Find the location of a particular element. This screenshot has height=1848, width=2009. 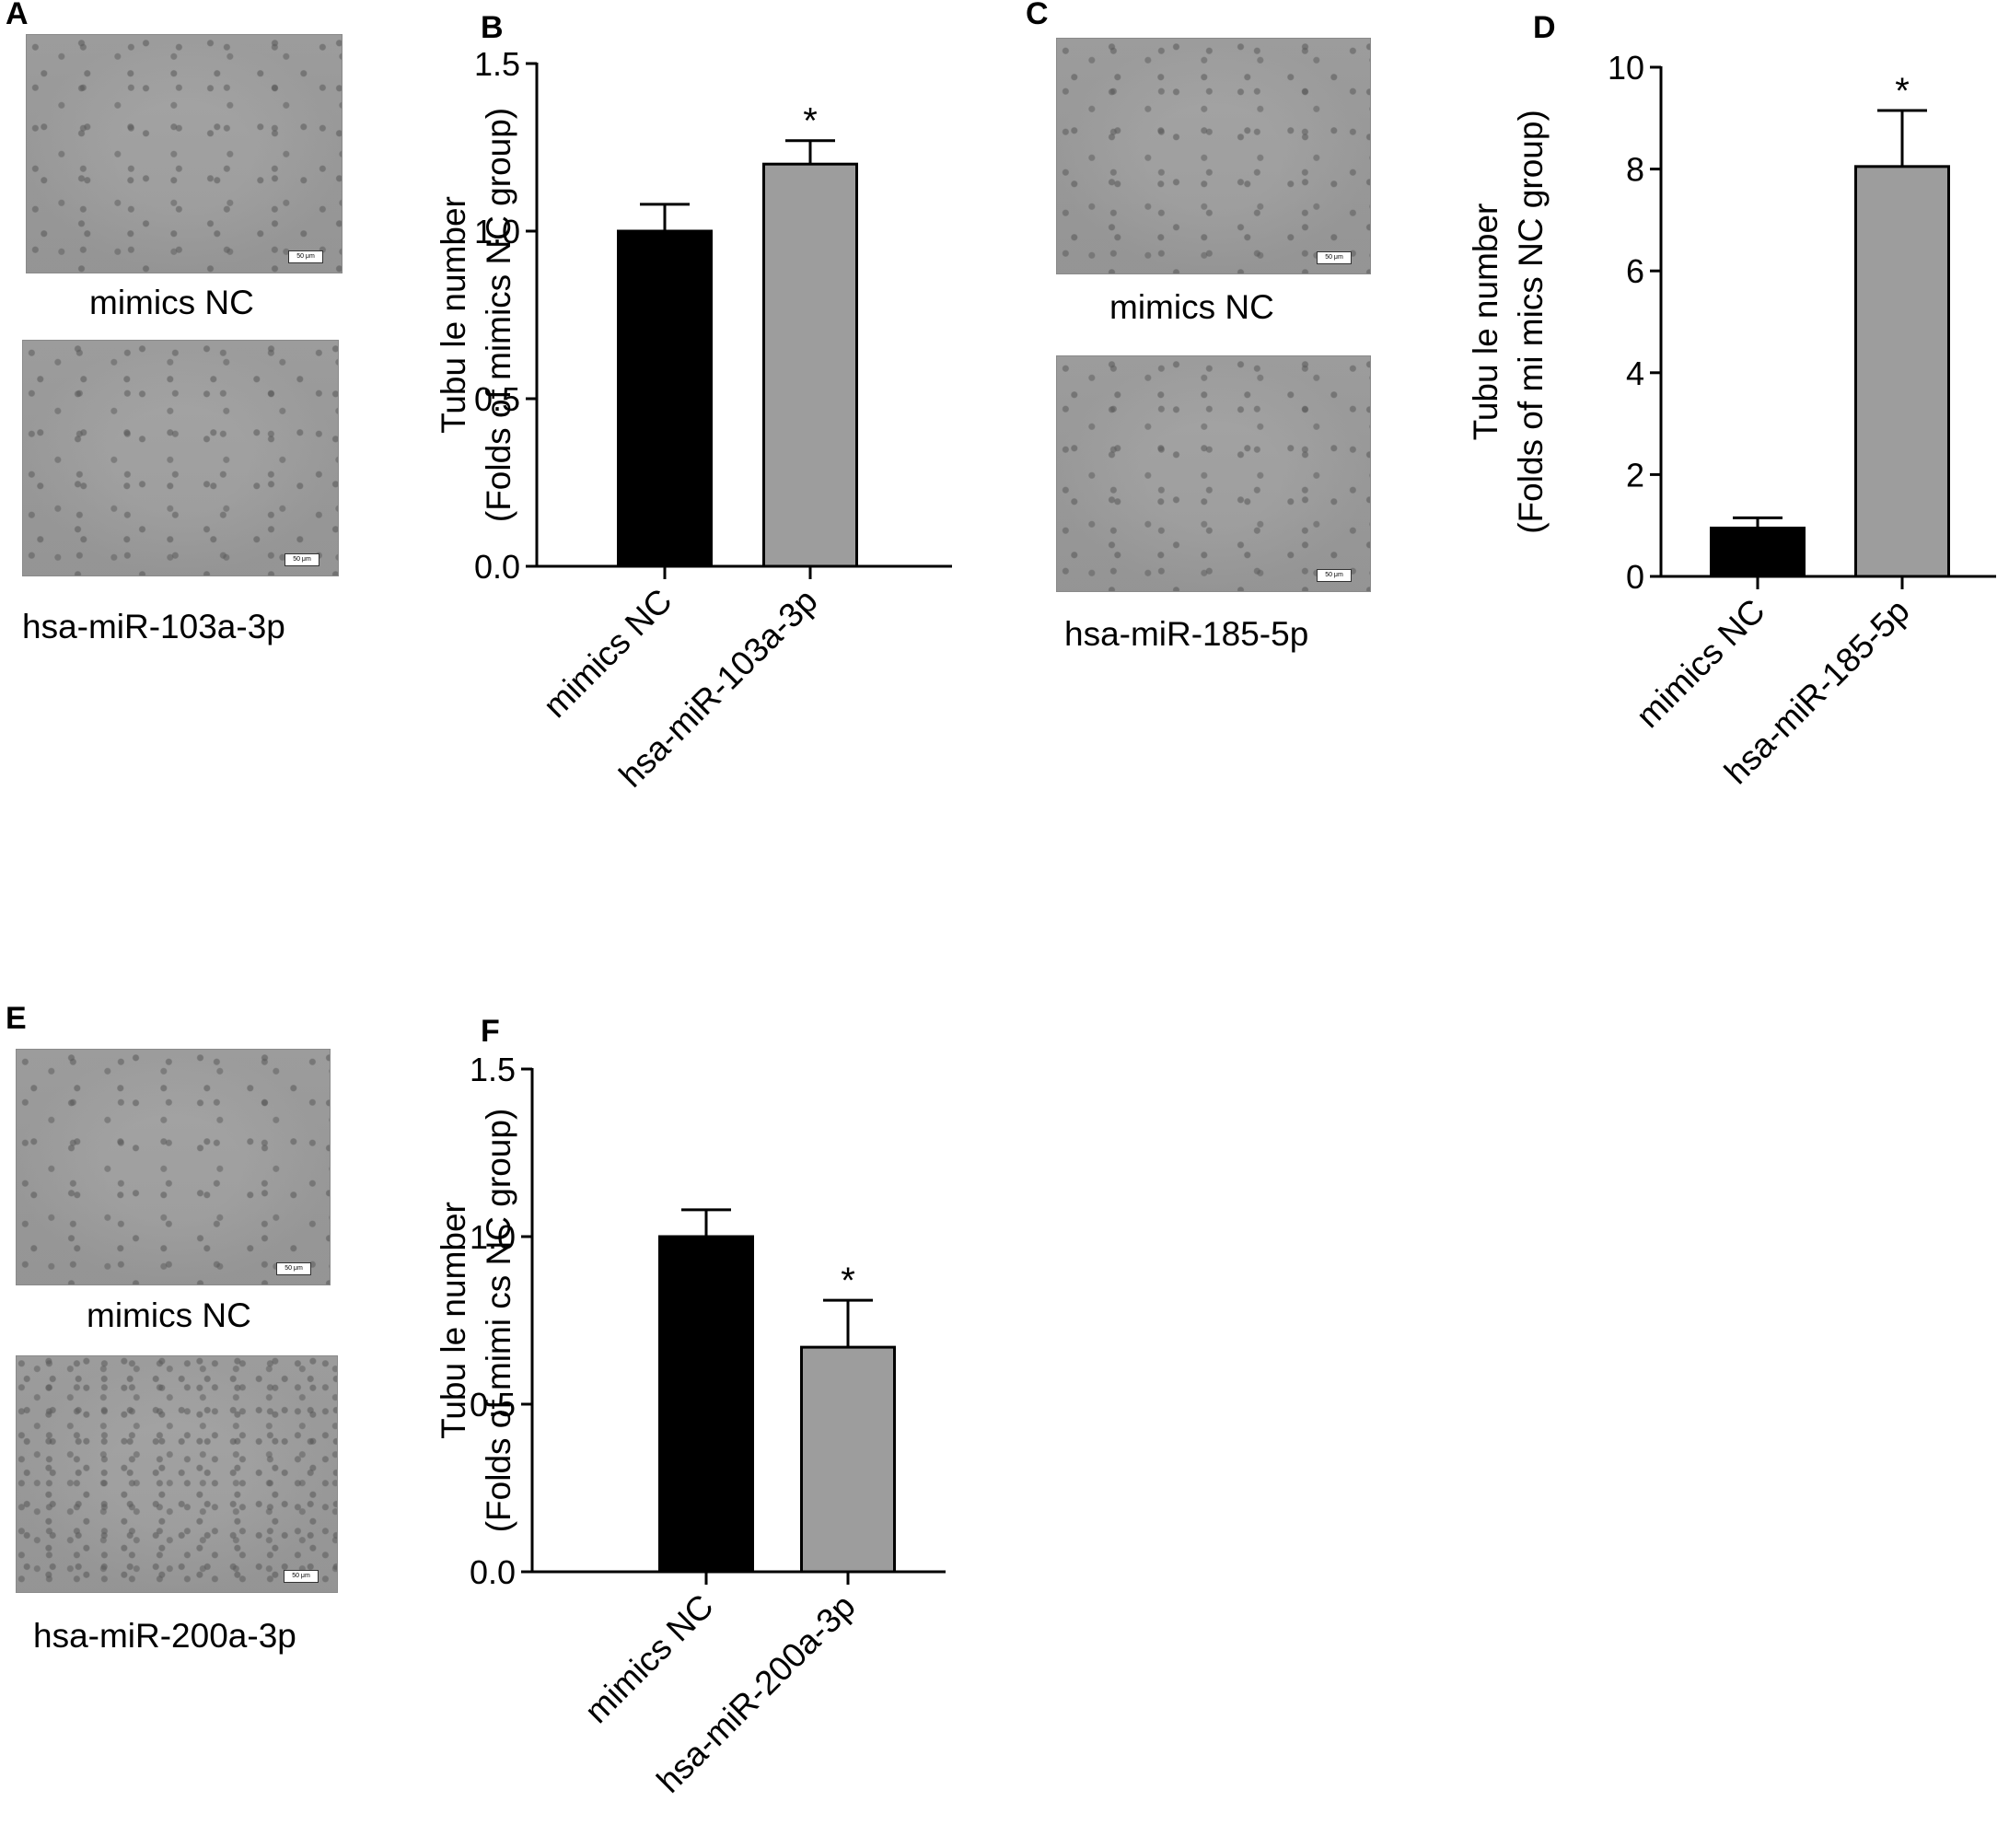

caption-e-mir-200a: hsa-miR-200a-3p is located at coordinates (164, 1636).